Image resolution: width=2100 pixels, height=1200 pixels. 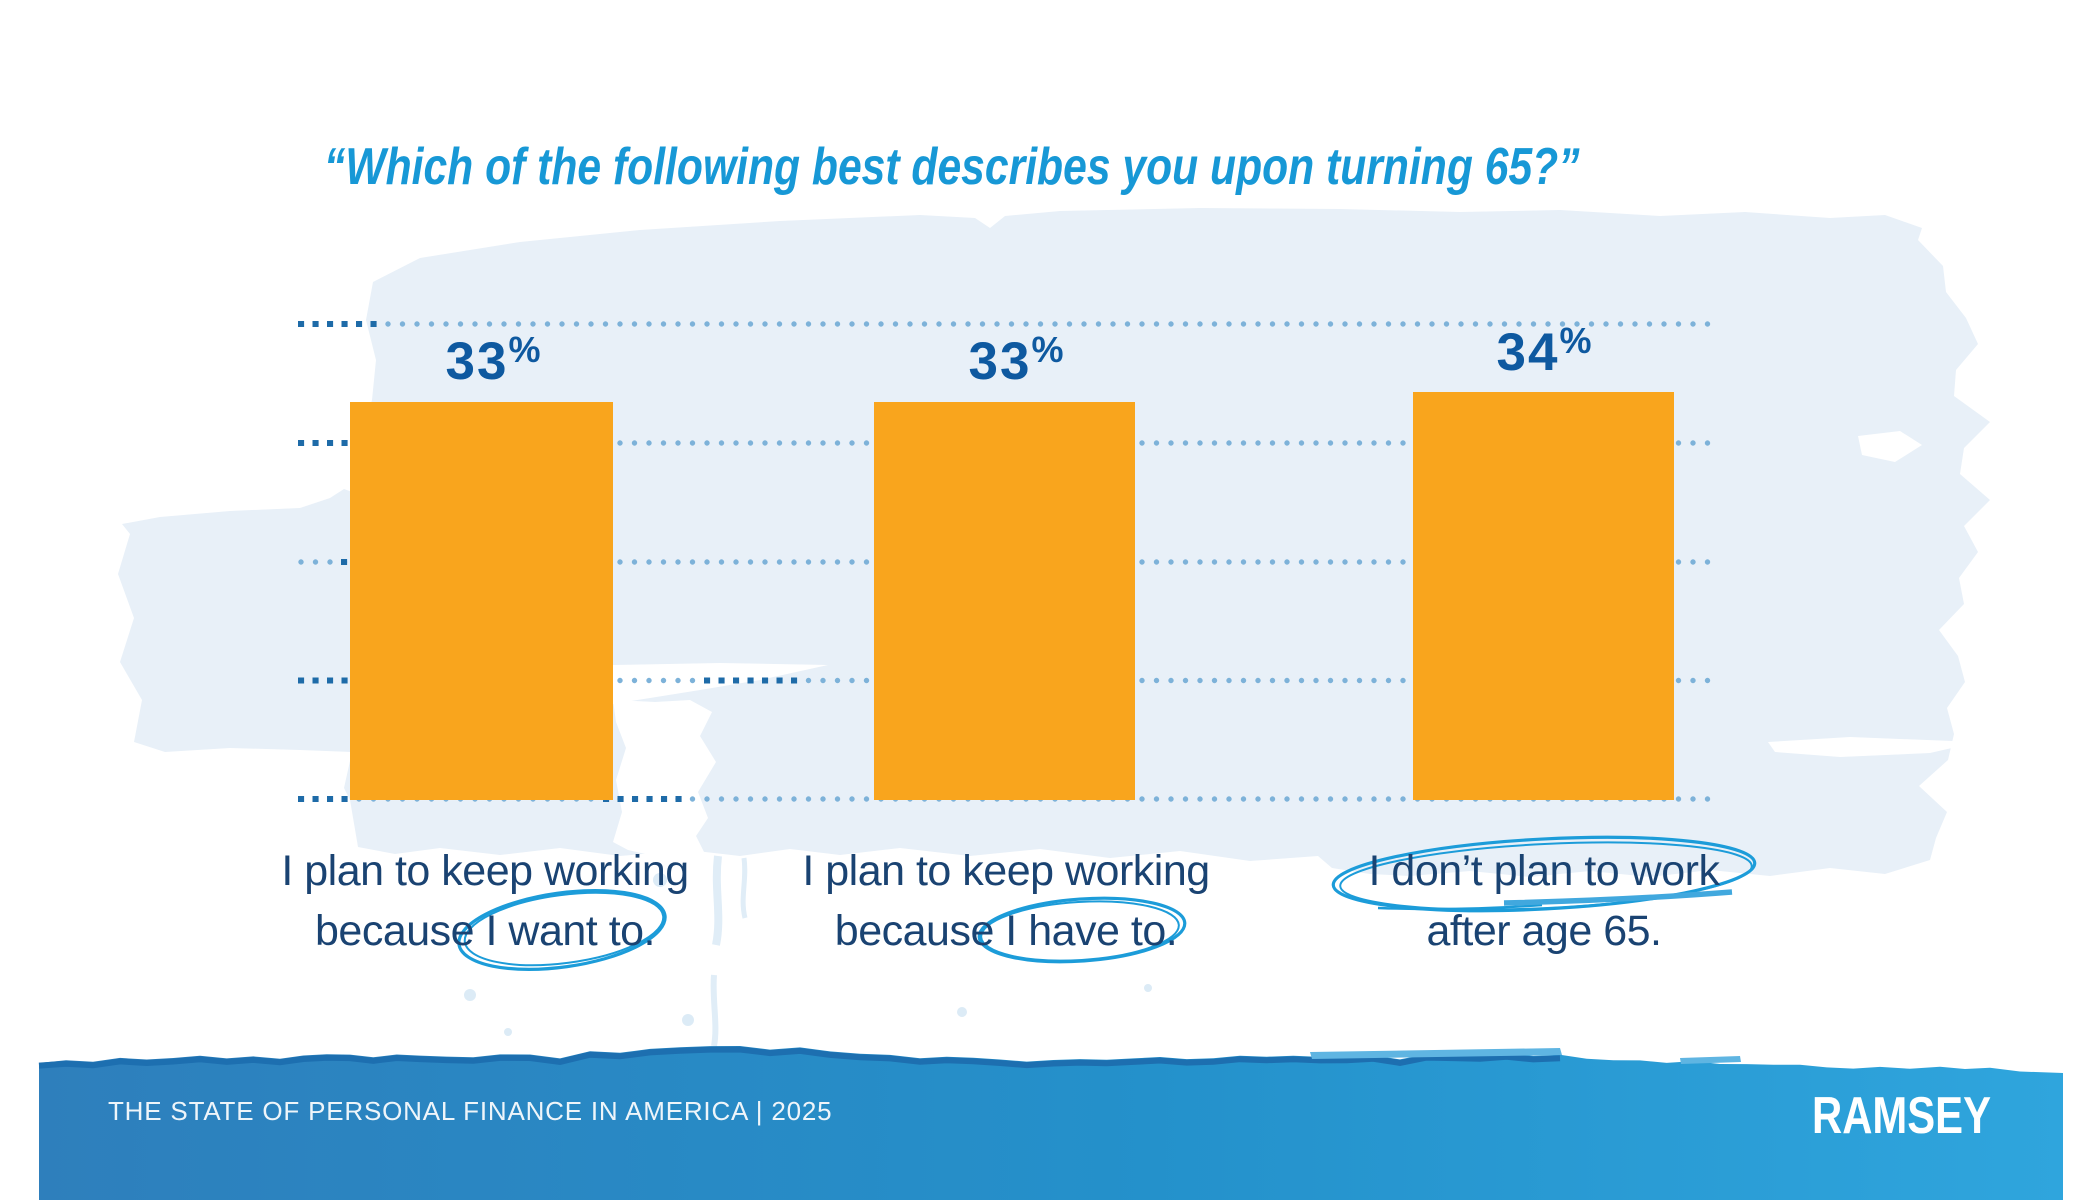 What do you see at coordinates (1901, 1116) in the screenshot?
I see `svg-text: RAMSEY` at bounding box center [1901, 1116].